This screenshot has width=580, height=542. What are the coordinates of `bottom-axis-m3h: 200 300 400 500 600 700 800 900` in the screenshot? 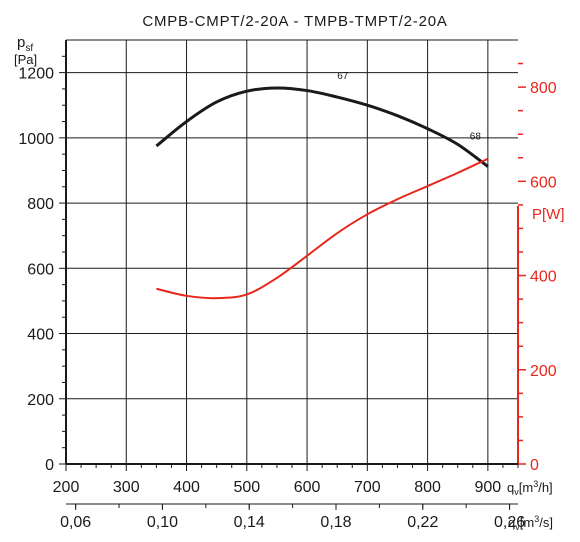 It's located at (286, 480).